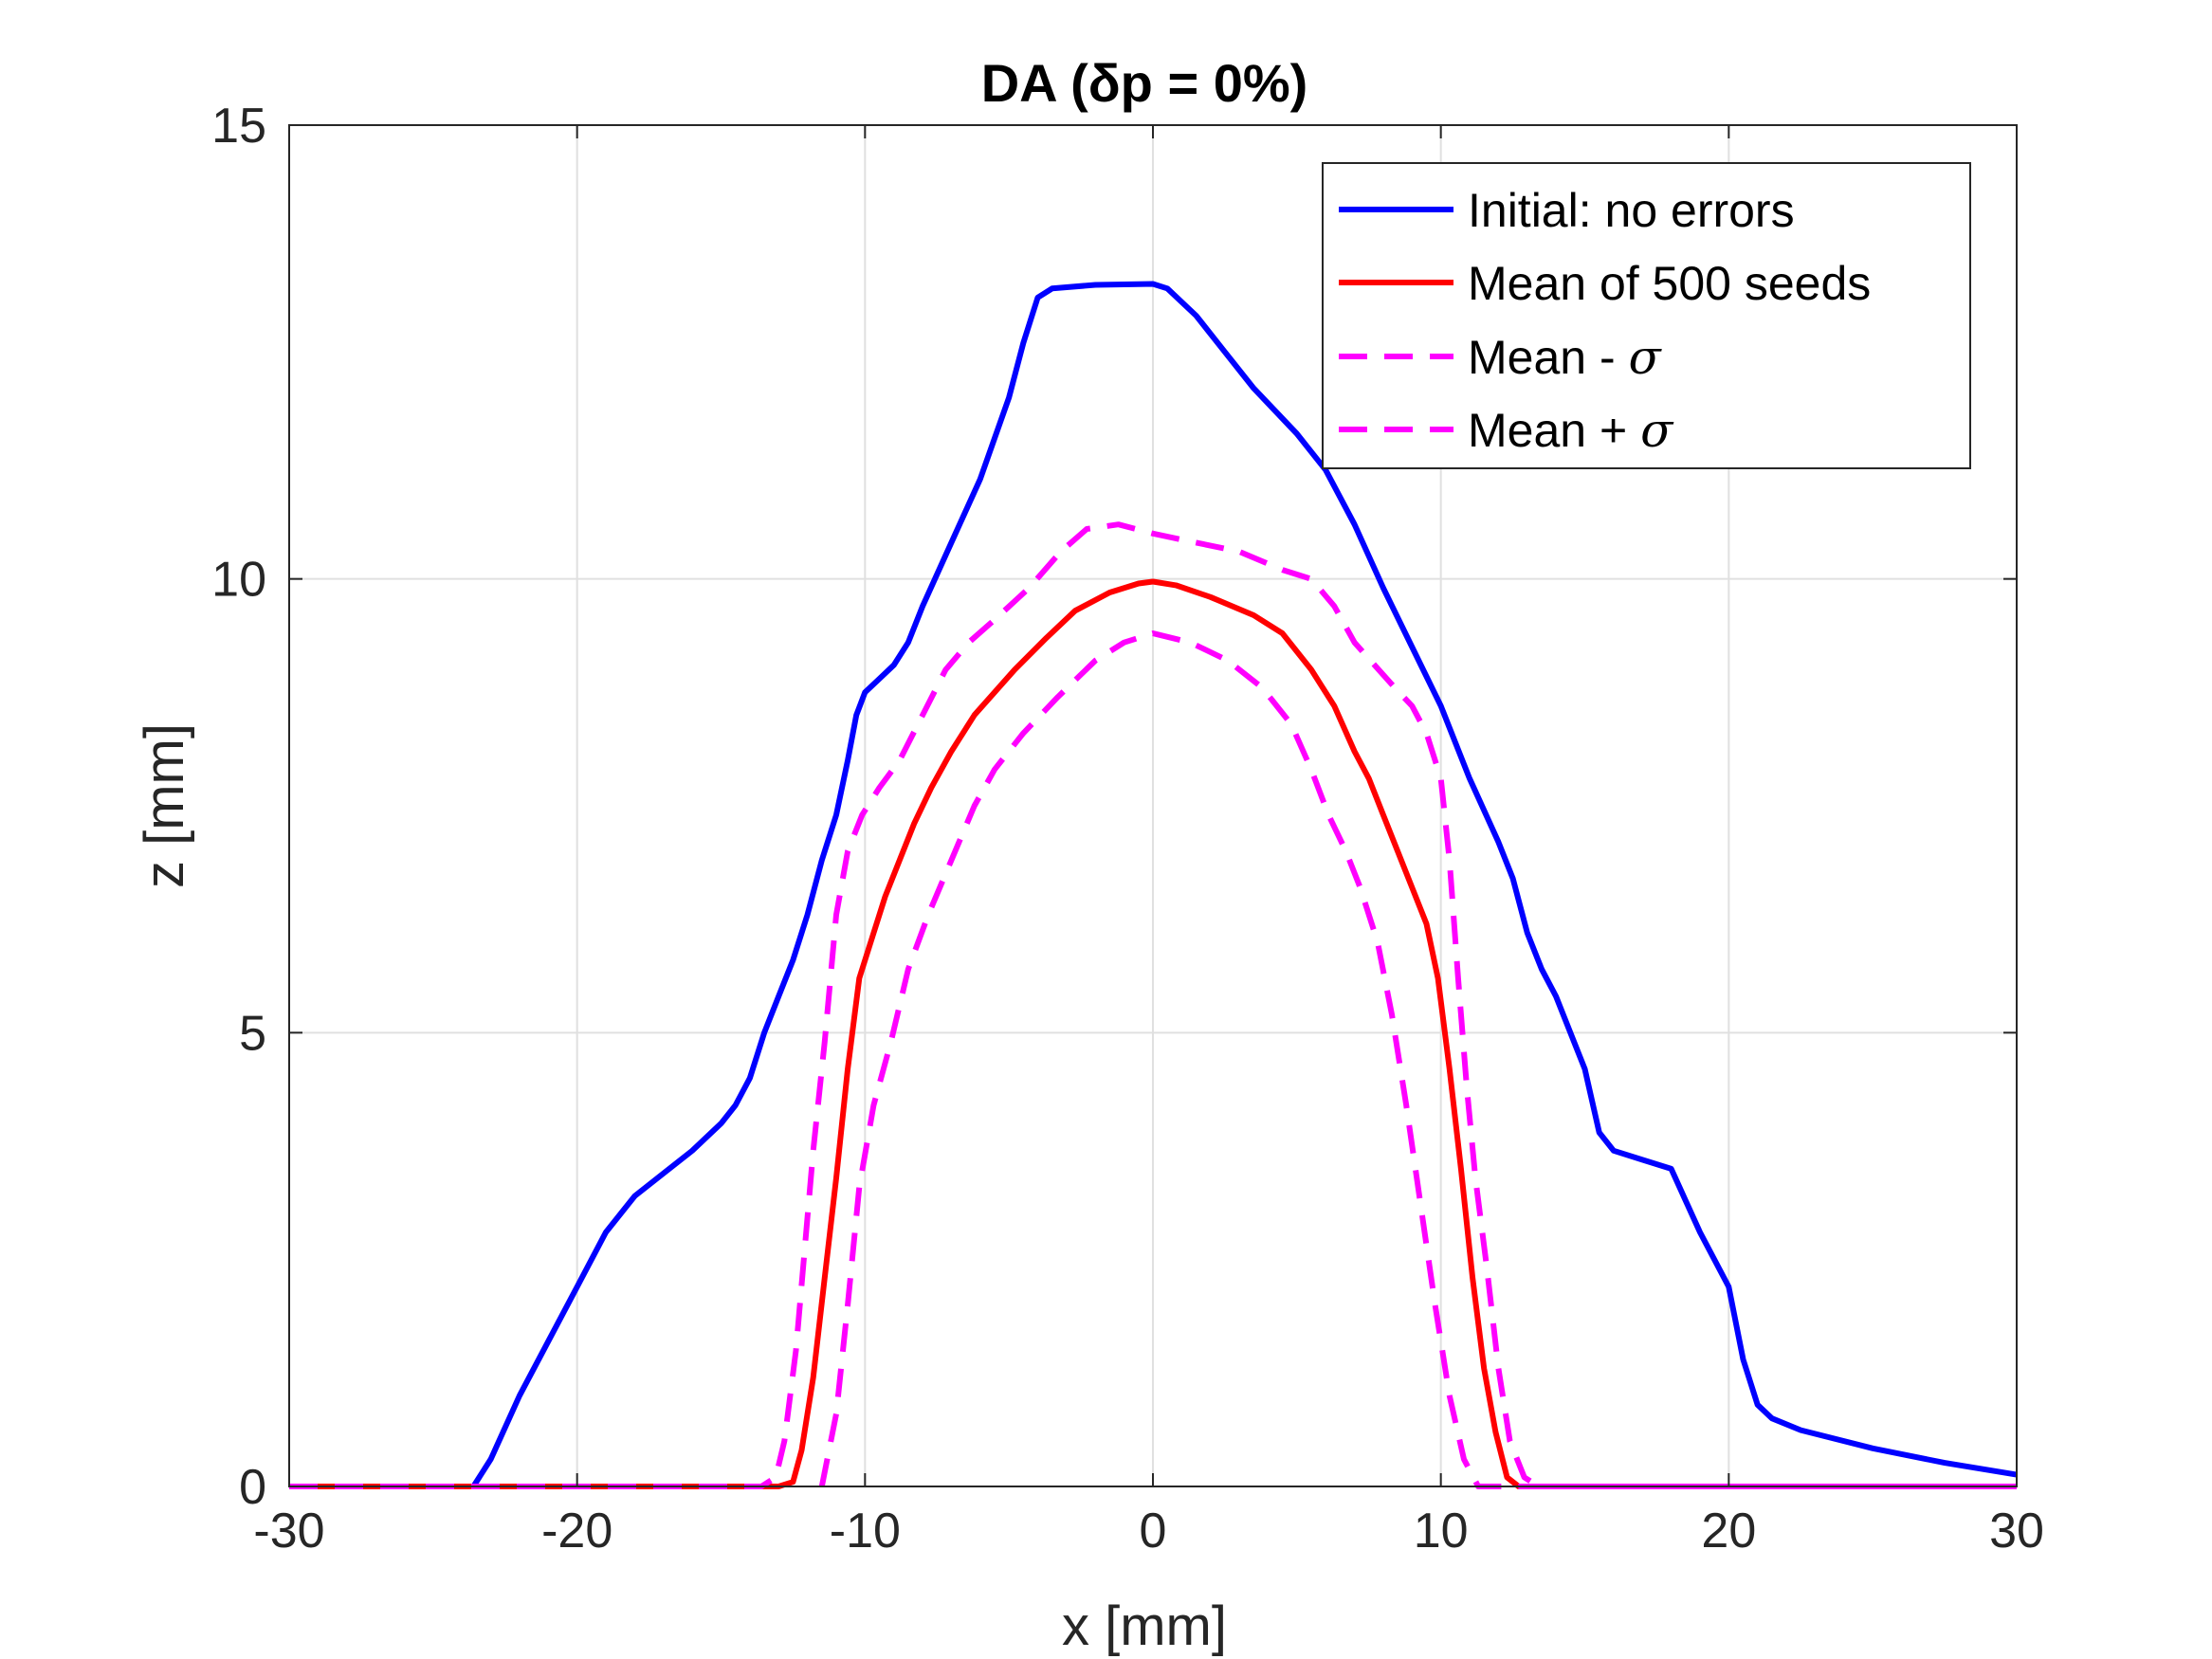 The image size is (2212, 1659). I want to click on x-tick-label: 0, so click(1153, 1531).